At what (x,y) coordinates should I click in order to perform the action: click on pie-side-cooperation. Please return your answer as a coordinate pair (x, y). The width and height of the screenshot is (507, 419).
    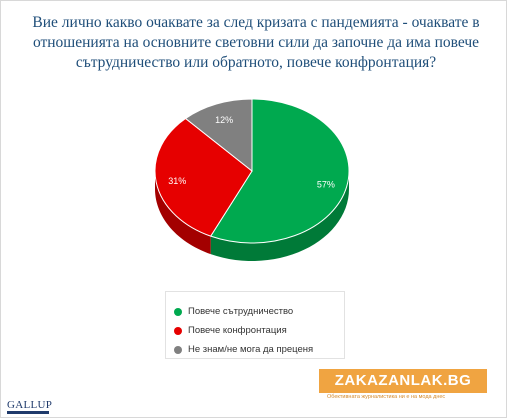
    Looking at the image, I should click on (279, 216).